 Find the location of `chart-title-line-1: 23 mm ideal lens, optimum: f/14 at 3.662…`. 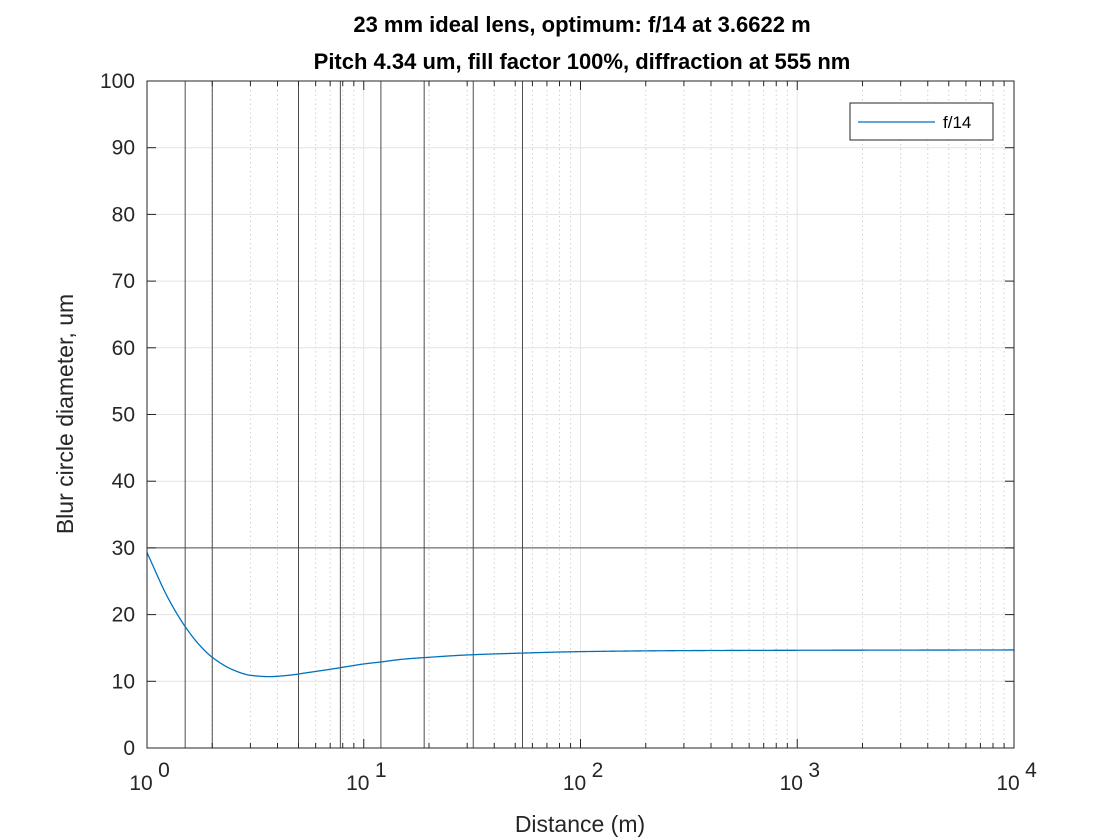

chart-title-line-1: 23 mm ideal lens, optimum: f/14 at 3.662… is located at coordinates (581, 24).